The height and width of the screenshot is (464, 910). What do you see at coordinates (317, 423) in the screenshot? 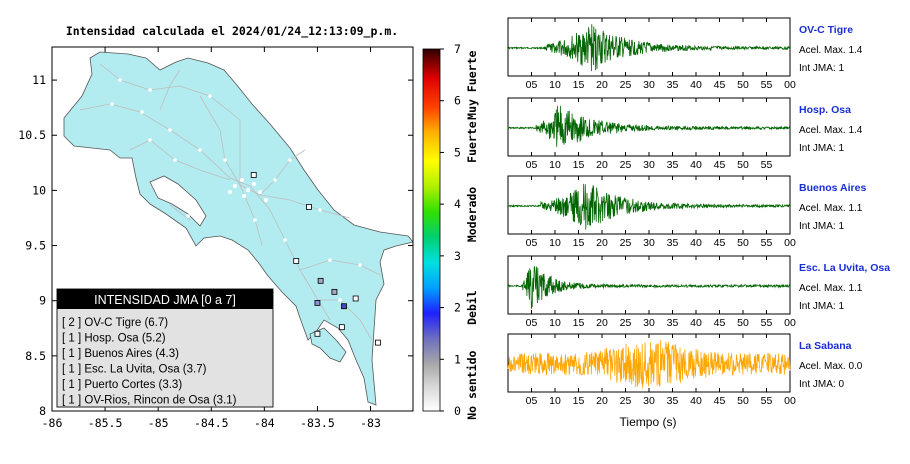
I see `map-x-tick-label: -83.5` at bounding box center [317, 423].